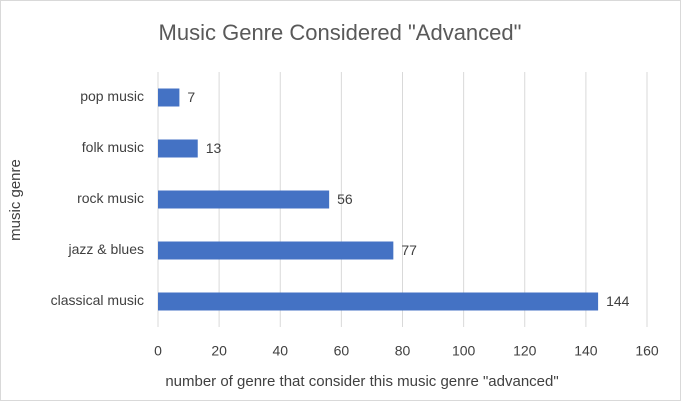  Describe the element at coordinates (586, 351) in the screenshot. I see `x-tick-label: 140` at that location.